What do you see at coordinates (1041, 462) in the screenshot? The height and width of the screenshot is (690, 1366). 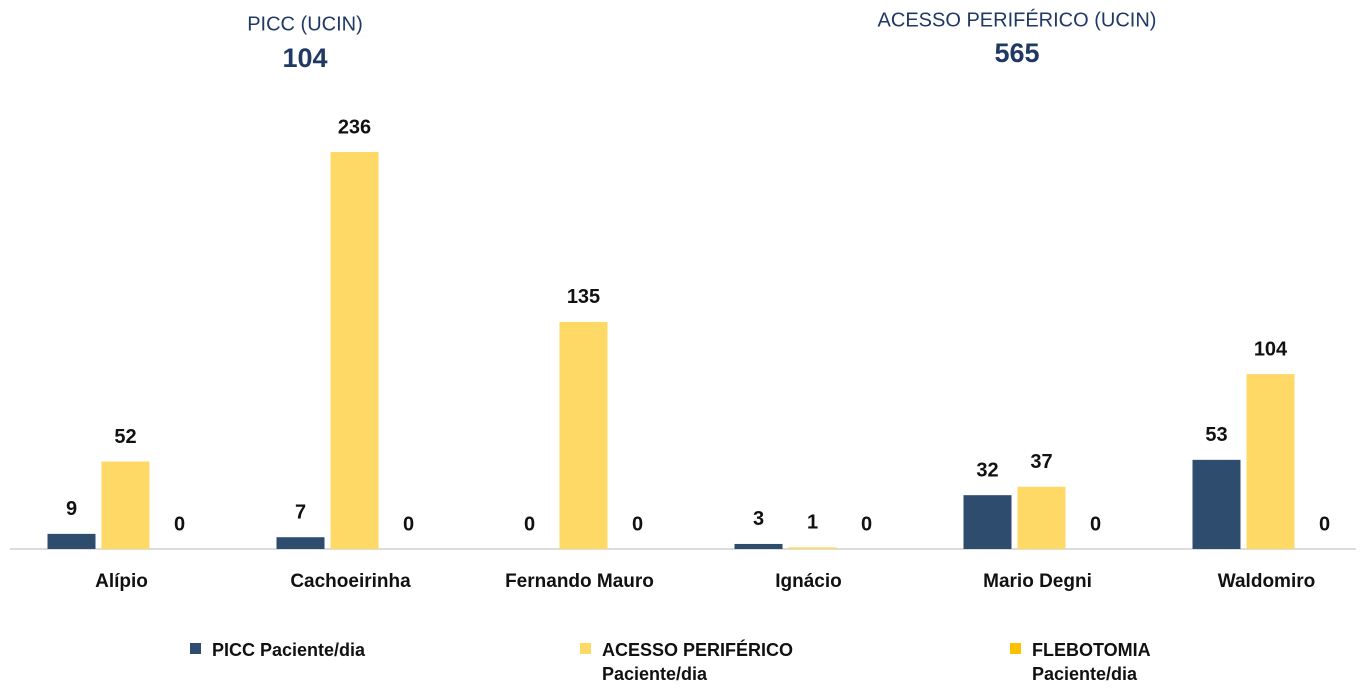 I see `data-label: 37` at bounding box center [1041, 462].